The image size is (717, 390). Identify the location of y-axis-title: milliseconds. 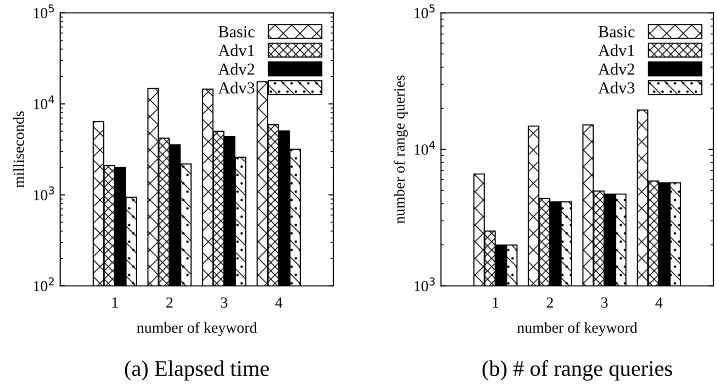
(18, 149).